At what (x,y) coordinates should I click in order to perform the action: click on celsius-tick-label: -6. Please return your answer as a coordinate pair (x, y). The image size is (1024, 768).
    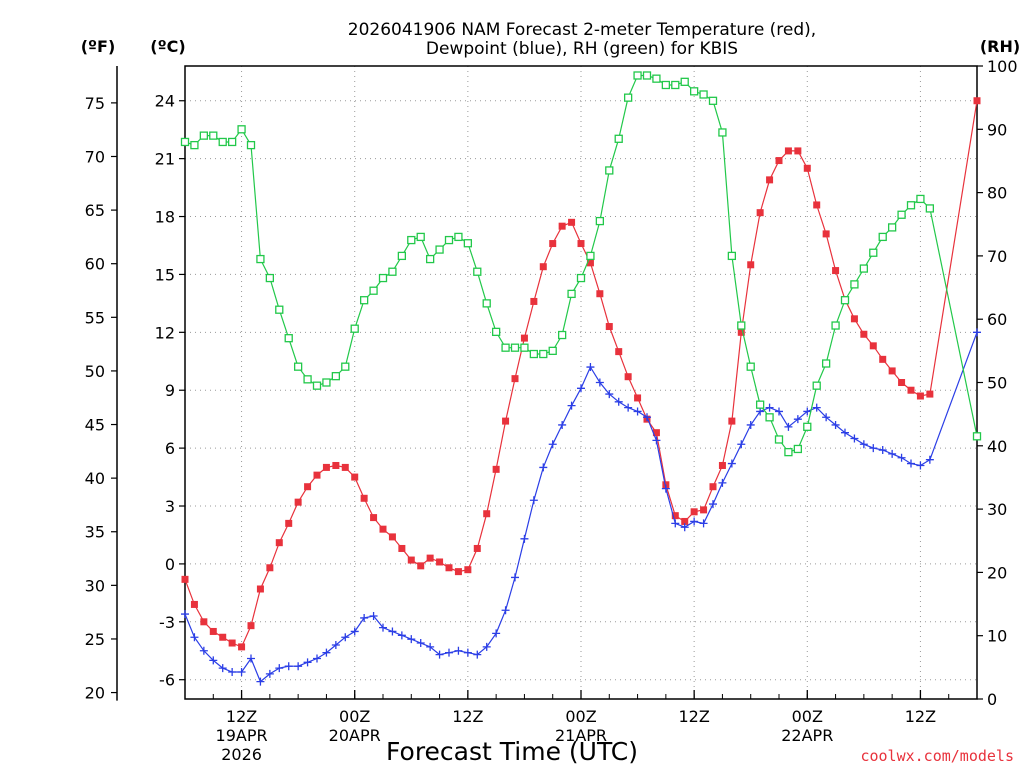
    Looking at the image, I should click on (167, 680).